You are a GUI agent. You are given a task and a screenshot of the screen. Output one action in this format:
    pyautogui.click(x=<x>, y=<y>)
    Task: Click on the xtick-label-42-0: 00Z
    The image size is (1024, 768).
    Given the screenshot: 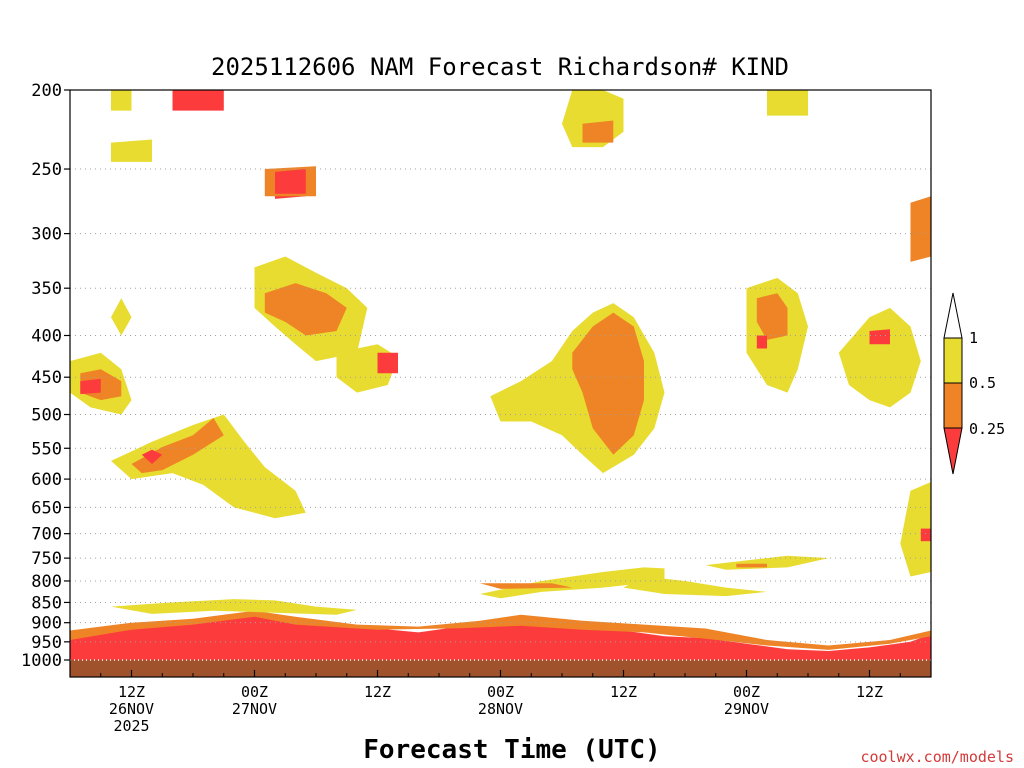 What is the action you would take?
    pyautogui.click(x=500, y=692)
    